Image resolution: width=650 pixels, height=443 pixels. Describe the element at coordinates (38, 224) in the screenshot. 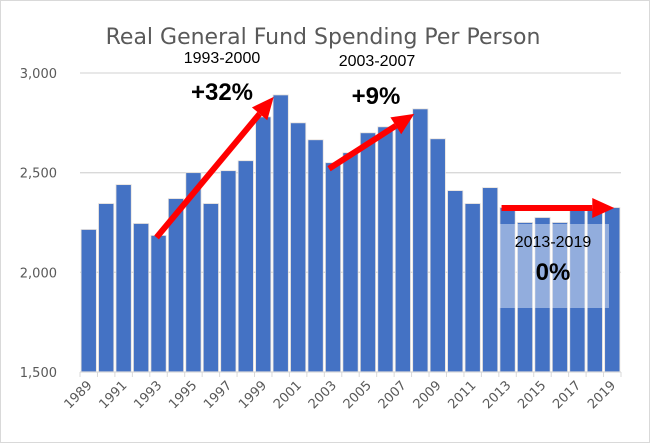

I see `y-axis-ticks: 1,500 2,000 2,500 3,000` at that location.